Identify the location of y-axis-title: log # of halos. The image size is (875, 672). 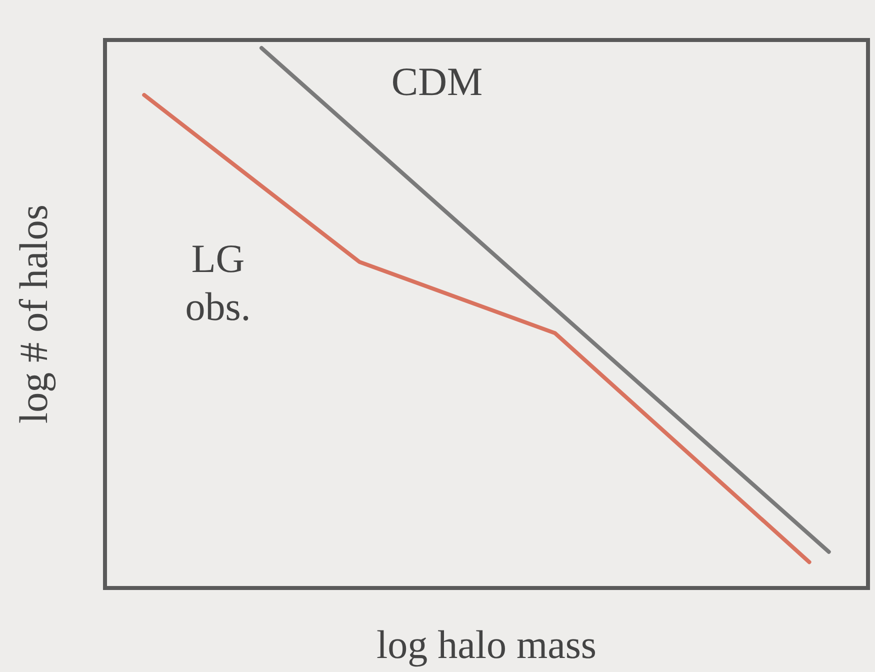
(33, 314).